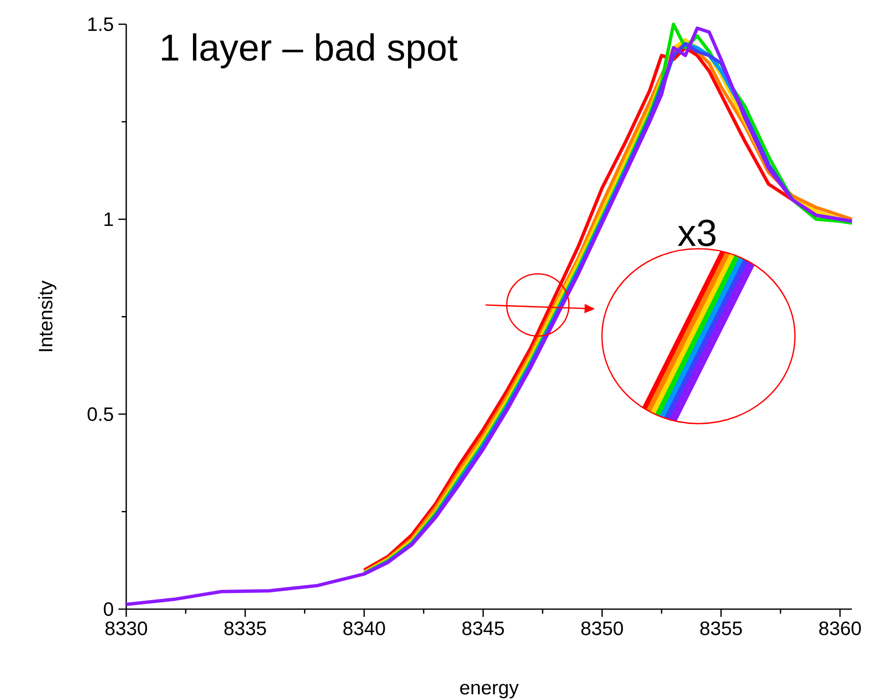 The width and height of the screenshot is (883, 700). I want to click on x-tick-label: 8345, so click(483, 628).